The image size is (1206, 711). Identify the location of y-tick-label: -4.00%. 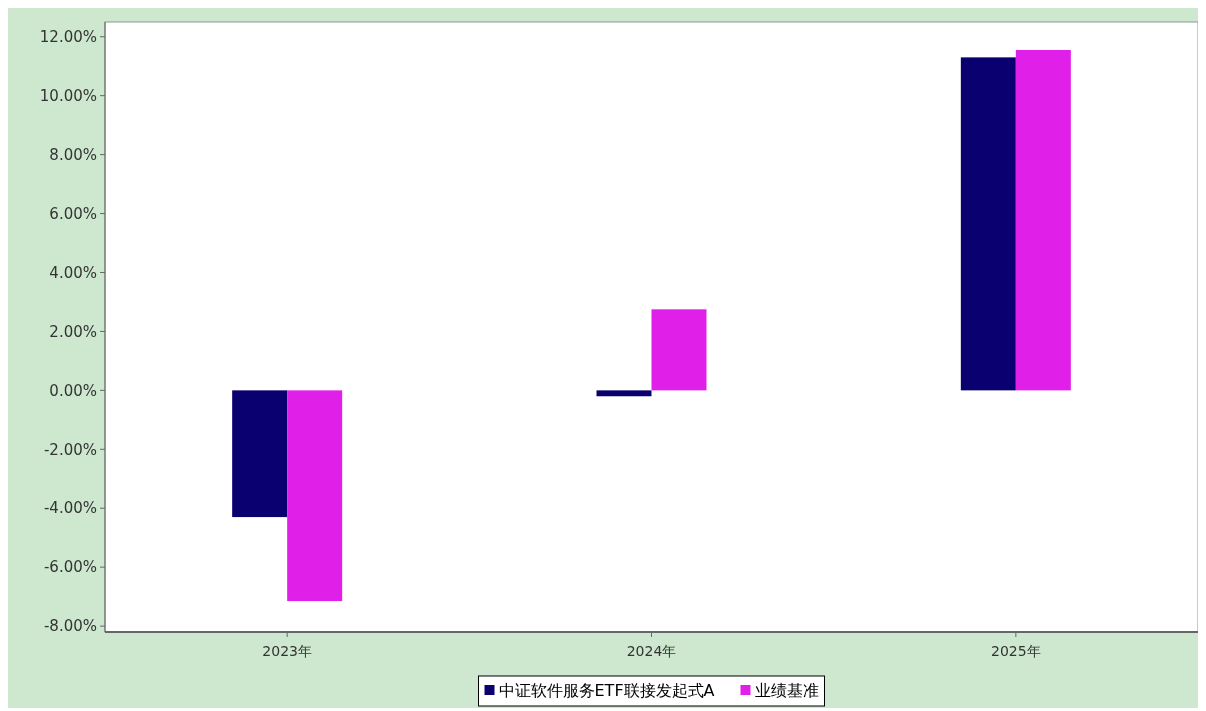
(70, 508).